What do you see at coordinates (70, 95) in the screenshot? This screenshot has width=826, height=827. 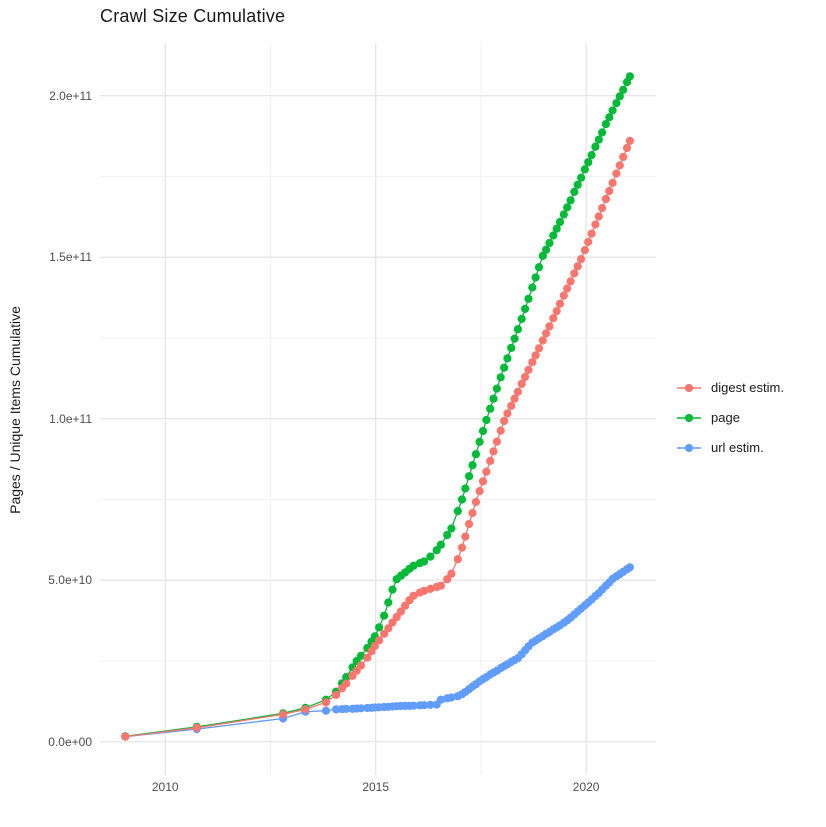 I see `y-tick-label: 2.0e+11` at bounding box center [70, 95].